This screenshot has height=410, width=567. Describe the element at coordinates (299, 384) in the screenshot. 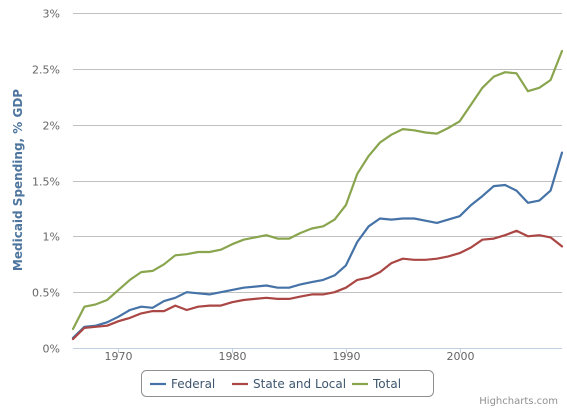

I see `legend-label: State and Local` at that location.